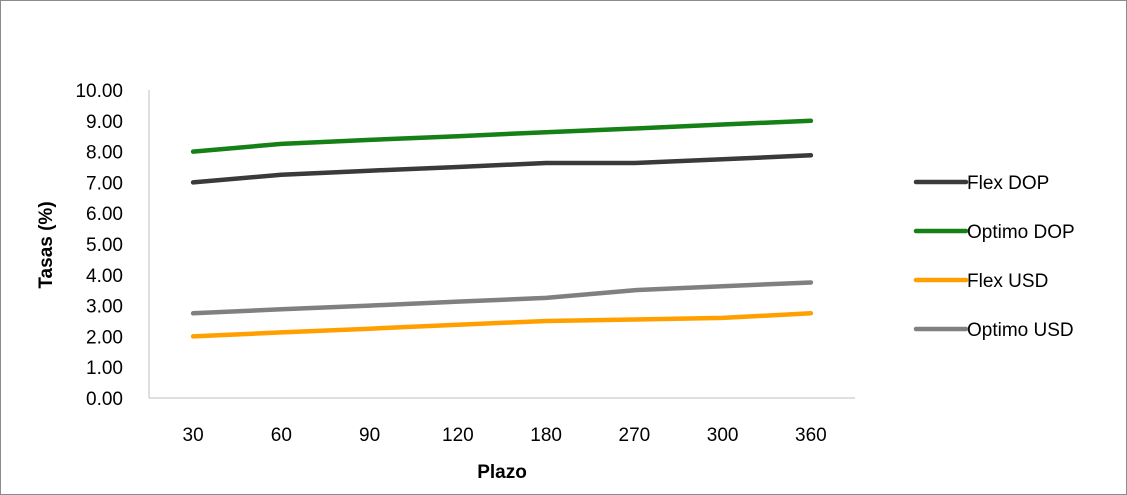 The height and width of the screenshot is (495, 1127). What do you see at coordinates (104, 153) in the screenshot?
I see `y-tick-label: 8.00` at bounding box center [104, 153].